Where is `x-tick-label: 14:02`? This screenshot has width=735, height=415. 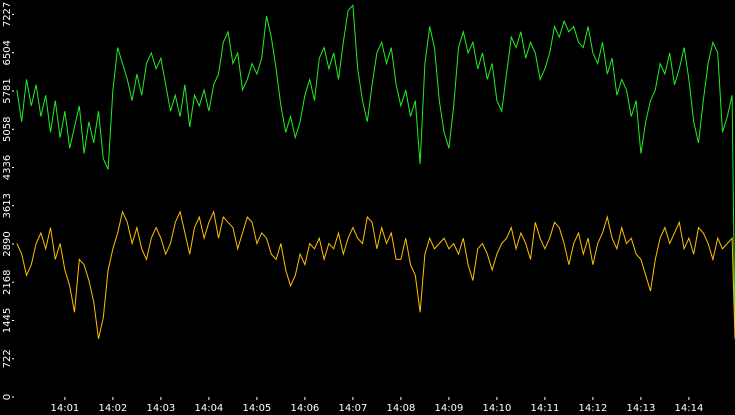 x-tick-label: 14:02 is located at coordinates (112, 408).